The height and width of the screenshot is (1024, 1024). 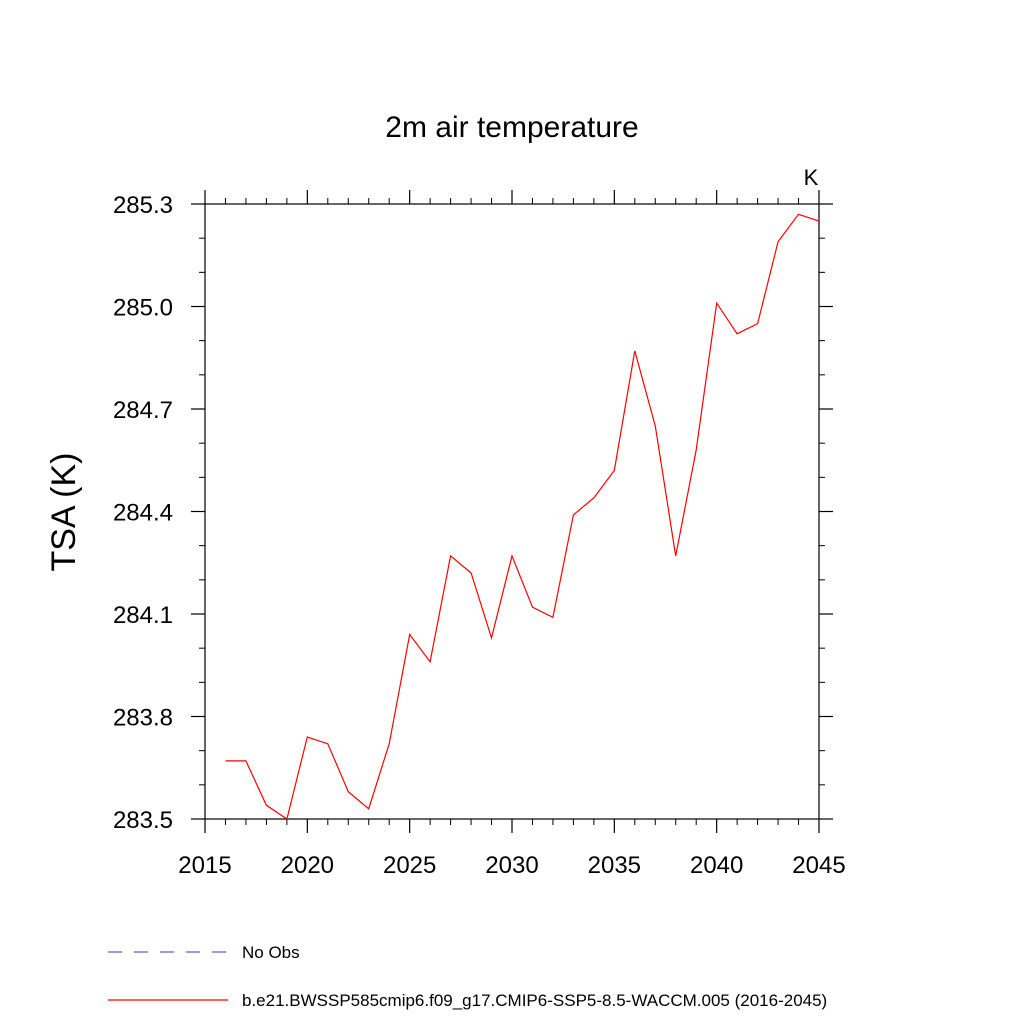 I want to click on y-tick-label: 283.5, so click(x=143, y=820).